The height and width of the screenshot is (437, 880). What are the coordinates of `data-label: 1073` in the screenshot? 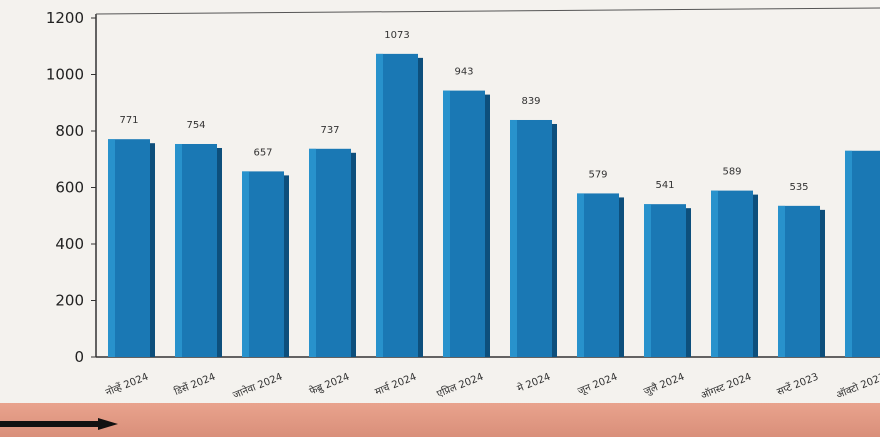 It's located at (396, 35).